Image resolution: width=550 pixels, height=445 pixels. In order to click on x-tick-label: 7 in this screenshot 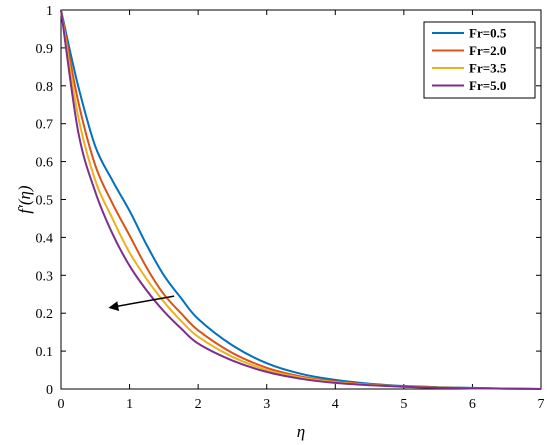, I will do `click(541, 404)`.